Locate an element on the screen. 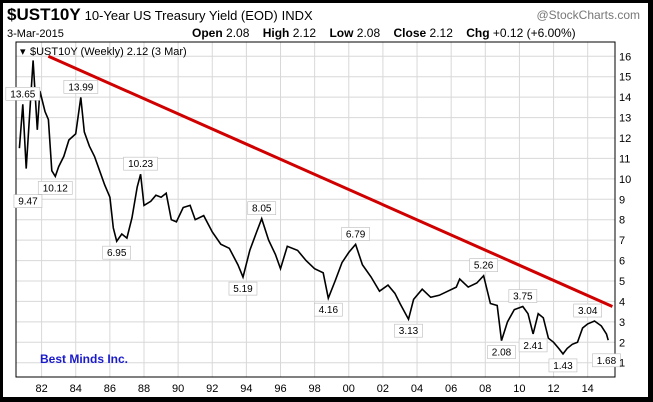 The width and height of the screenshot is (653, 402). data-label: 5.26 is located at coordinates (484, 266).